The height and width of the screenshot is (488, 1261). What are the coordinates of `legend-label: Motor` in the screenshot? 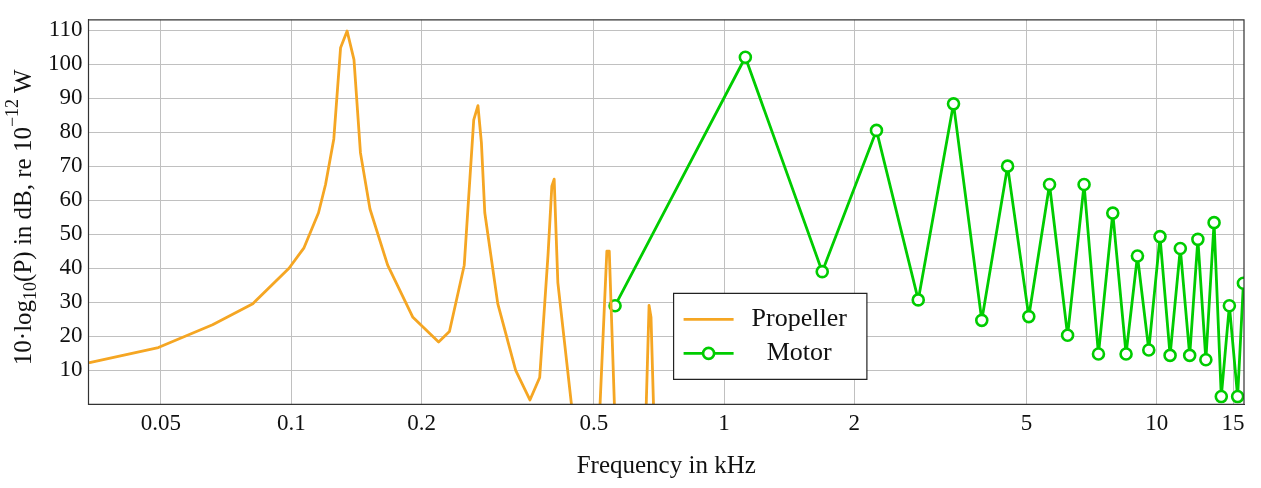 It's located at (799, 352).